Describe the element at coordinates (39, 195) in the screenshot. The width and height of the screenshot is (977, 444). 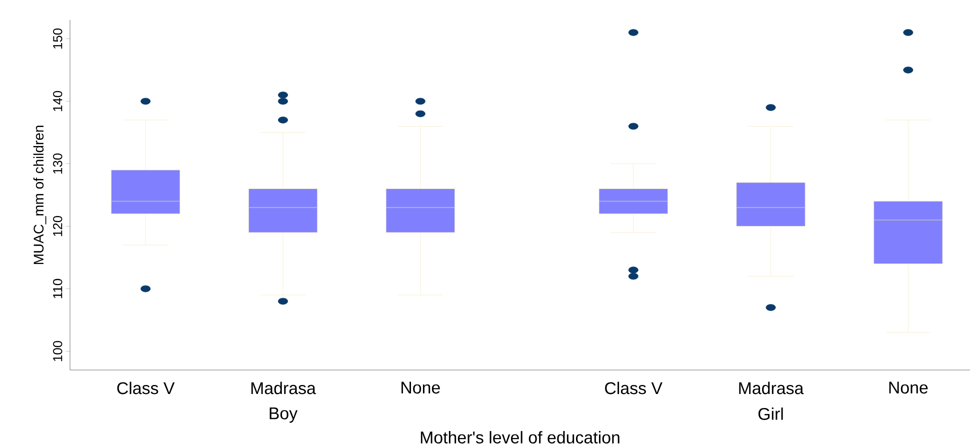
I see `y-axis-title: MUAC_mm of children` at that location.